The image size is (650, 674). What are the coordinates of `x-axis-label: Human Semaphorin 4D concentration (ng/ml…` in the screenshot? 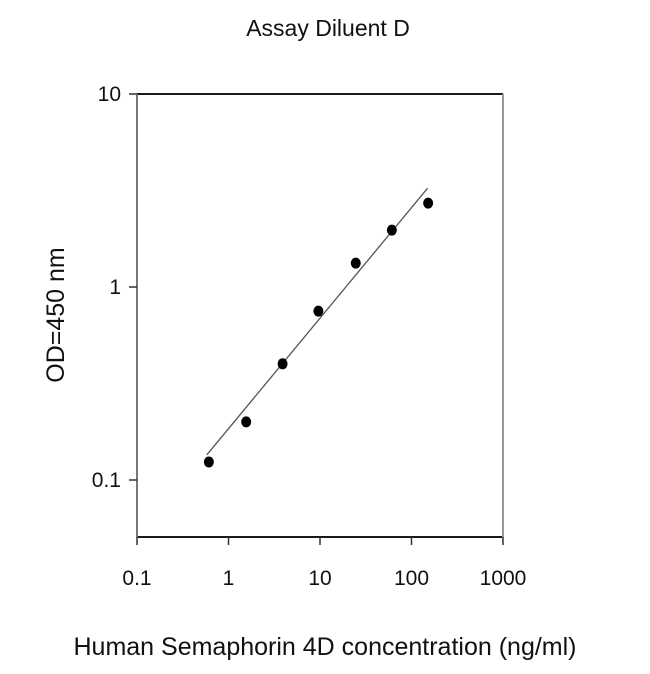 It's located at (324, 647).